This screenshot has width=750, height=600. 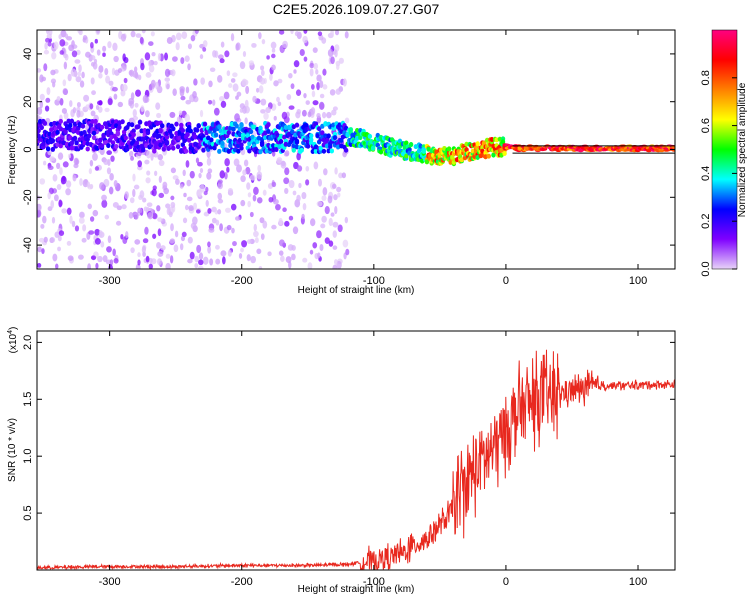 What do you see at coordinates (706, 221) in the screenshot?
I see `colorbar-tick-label: 0.2` at bounding box center [706, 221].